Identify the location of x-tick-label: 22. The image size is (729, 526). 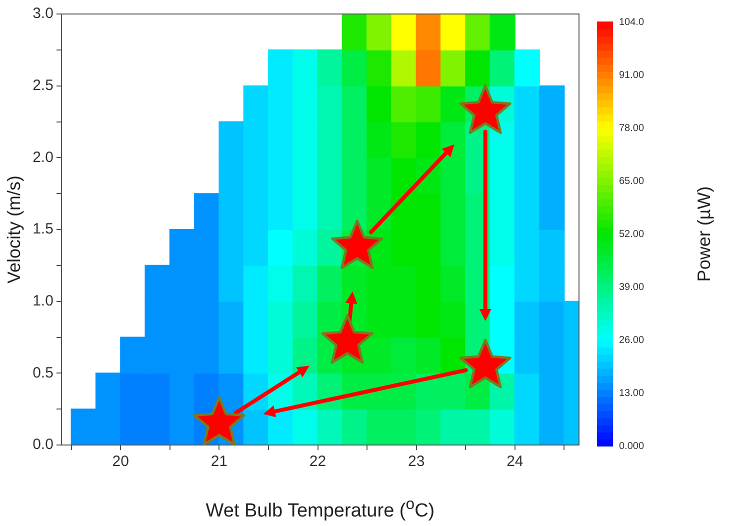
(317, 461).